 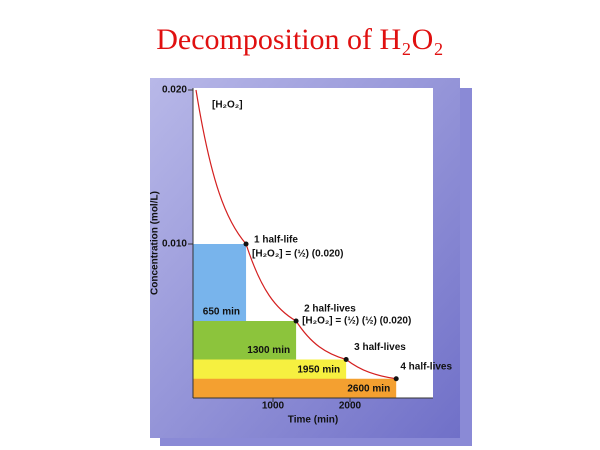 What do you see at coordinates (273, 406) in the screenshot?
I see `x-tick-label: 1000` at bounding box center [273, 406].